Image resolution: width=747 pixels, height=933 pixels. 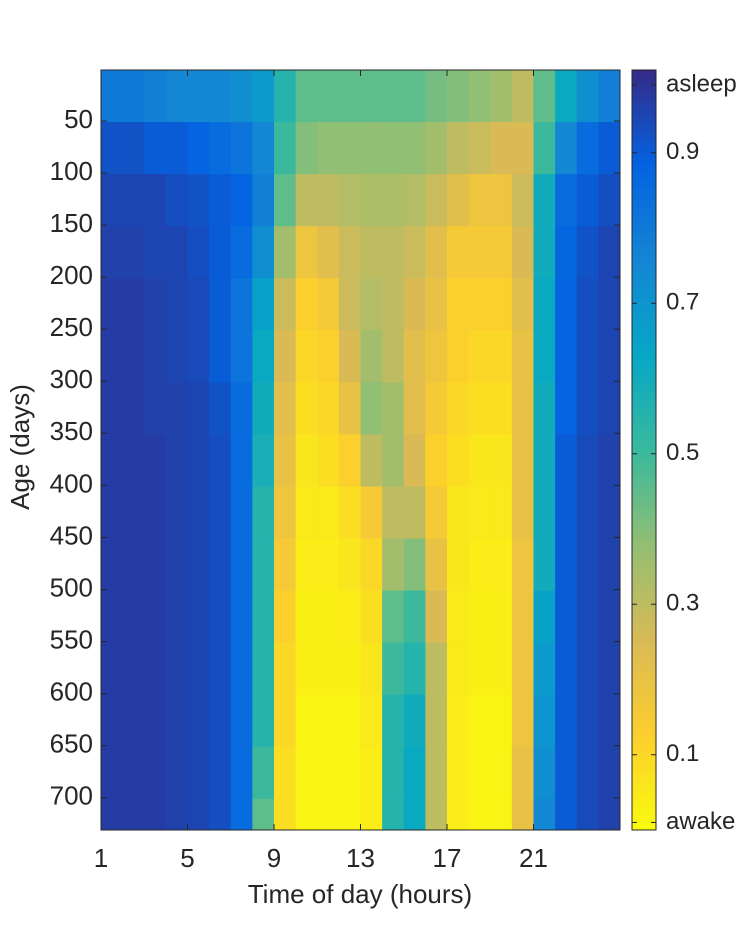 I want to click on y-tick-label: 500, so click(x=71, y=587).